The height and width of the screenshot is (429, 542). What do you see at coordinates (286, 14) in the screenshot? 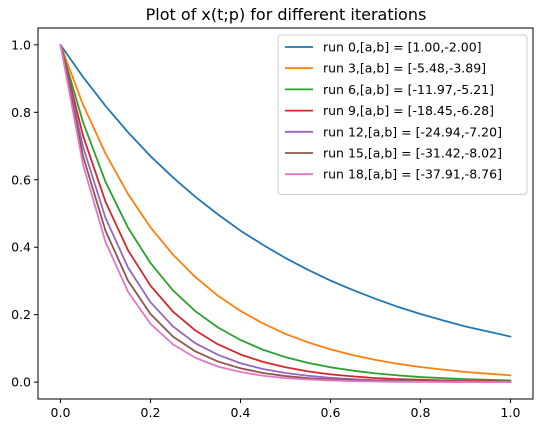
I see `chart-title: Plot of x(t;p) for different iterations` at bounding box center [286, 14].